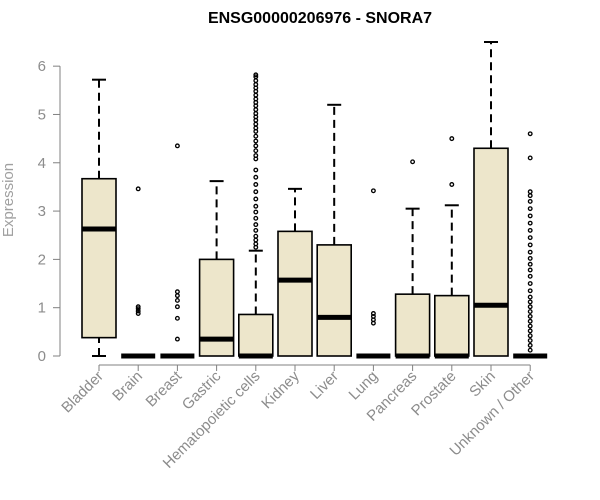 Image resolution: width=600 pixels, height=500 pixels. Describe the element at coordinates (491, 252) in the screenshot. I see `iqr-box-skin` at that location.